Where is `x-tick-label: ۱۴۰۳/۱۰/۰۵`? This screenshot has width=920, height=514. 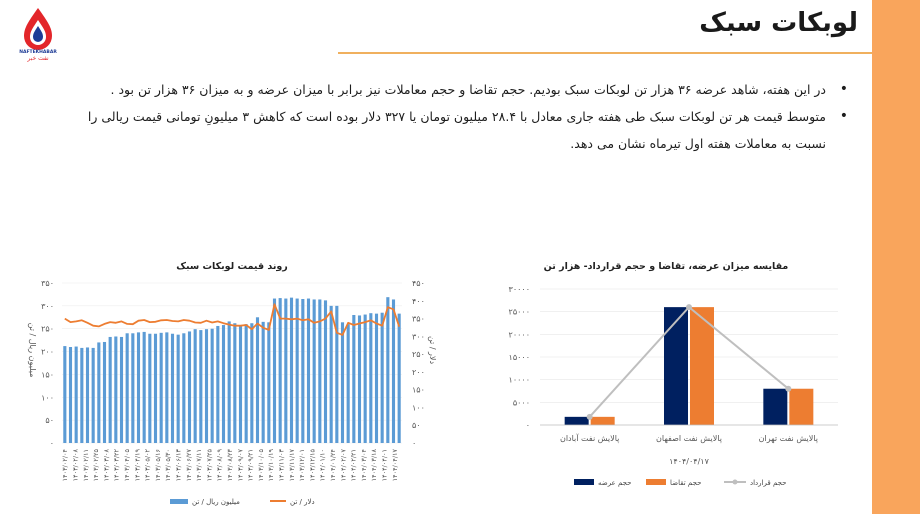
x-tick-label: ۱۴۰۳/۱۰/۰۵ is located at coordinates (261, 464).